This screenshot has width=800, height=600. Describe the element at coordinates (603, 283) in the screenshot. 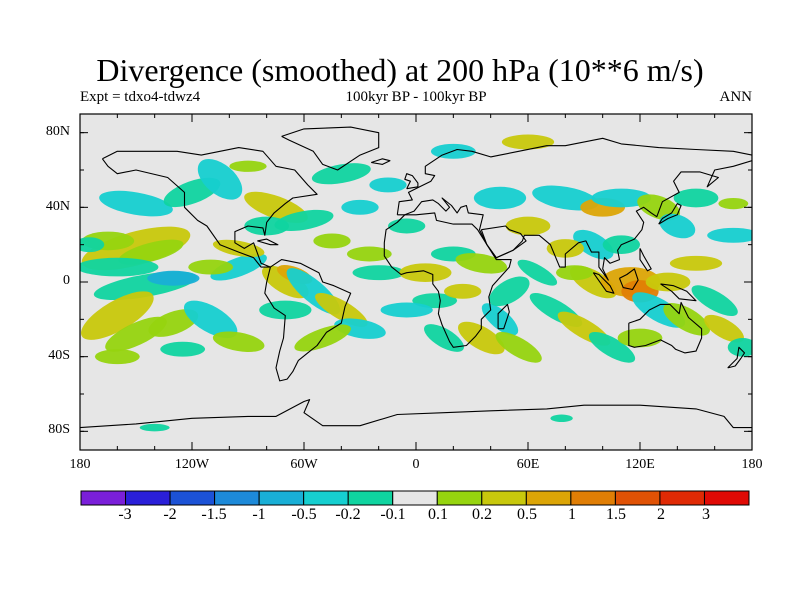

I see `coastline-sumatra` at that location.